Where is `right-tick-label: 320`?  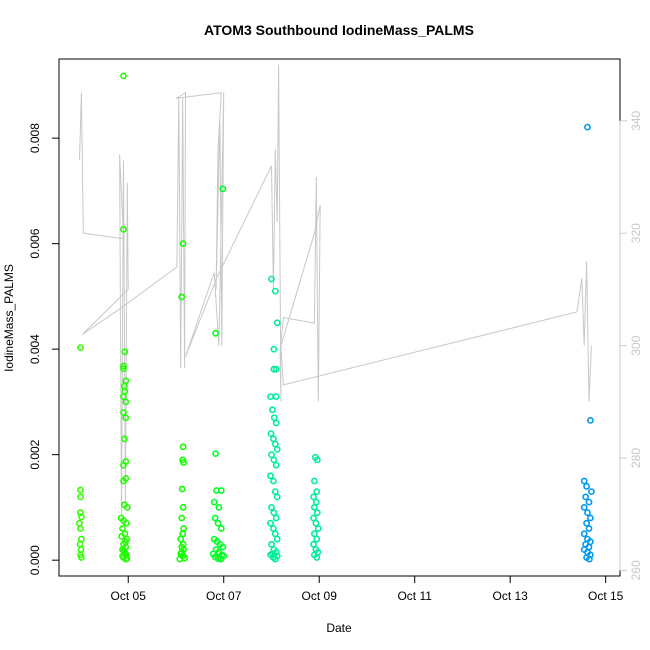 right-tick-label: 320 is located at coordinates (636, 233).